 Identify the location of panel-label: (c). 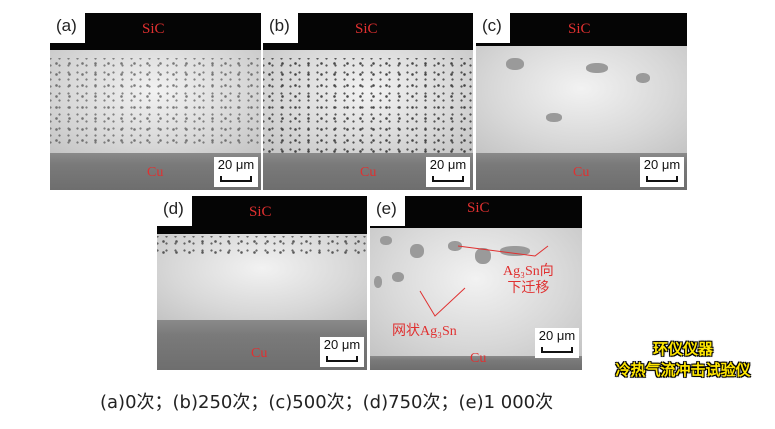
(493, 28).